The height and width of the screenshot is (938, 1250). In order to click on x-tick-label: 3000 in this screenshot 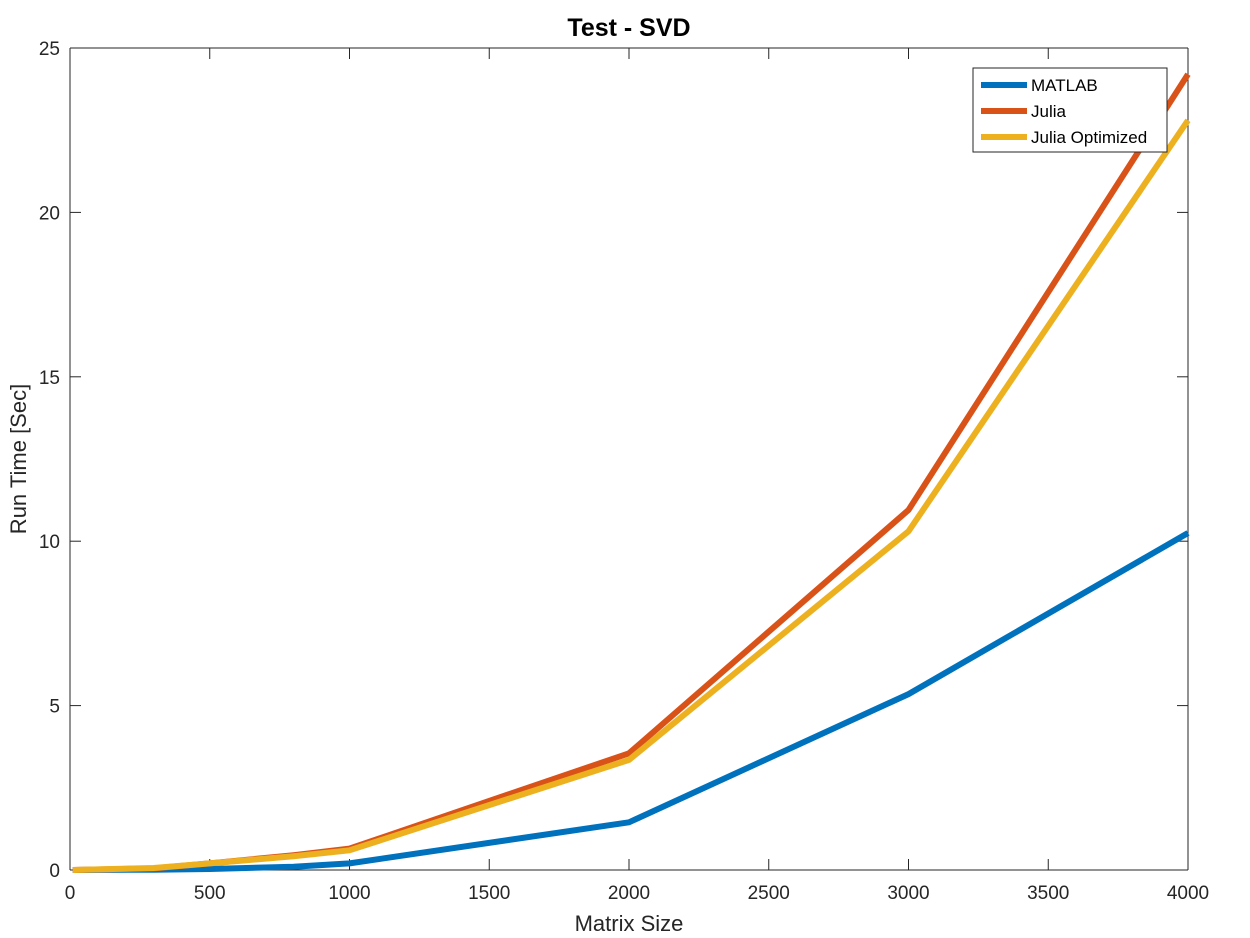, I will do `click(908, 893)`.